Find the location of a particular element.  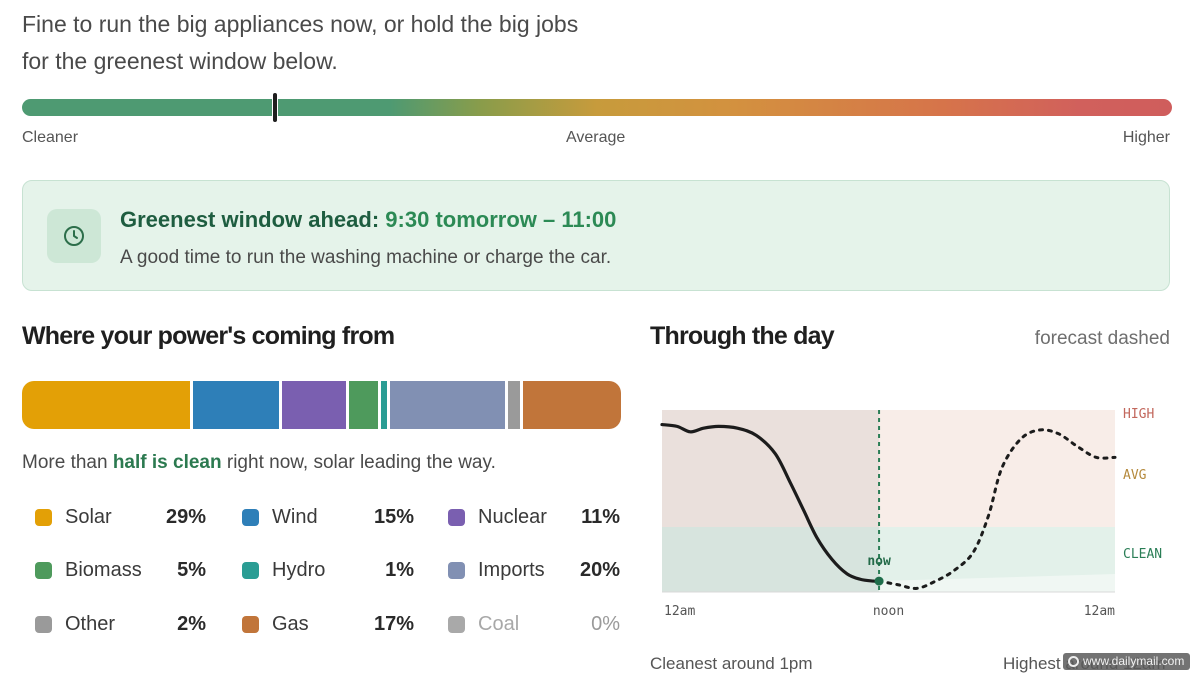

actual-line is located at coordinates (770, 502).